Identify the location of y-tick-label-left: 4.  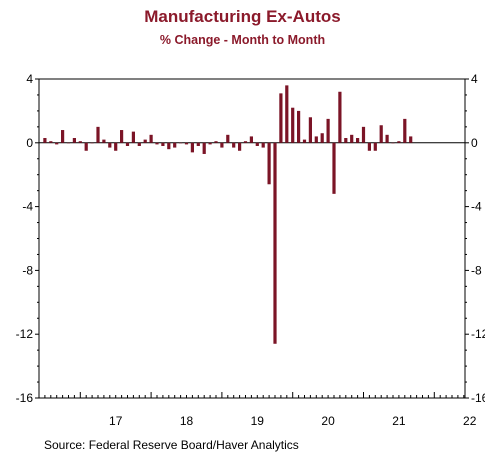
(29, 79).